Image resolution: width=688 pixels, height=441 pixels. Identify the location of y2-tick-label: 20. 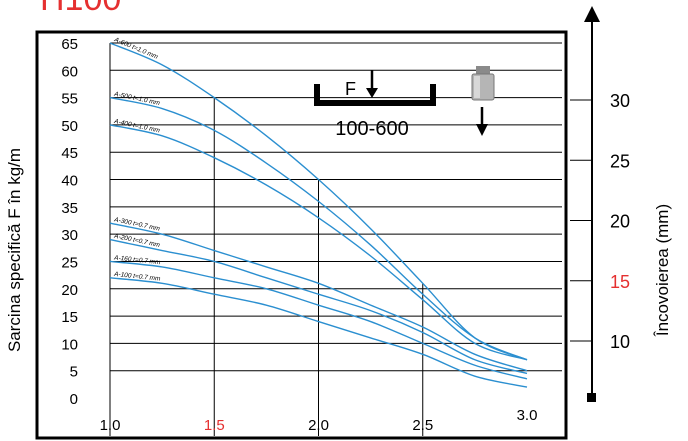
(620, 222).